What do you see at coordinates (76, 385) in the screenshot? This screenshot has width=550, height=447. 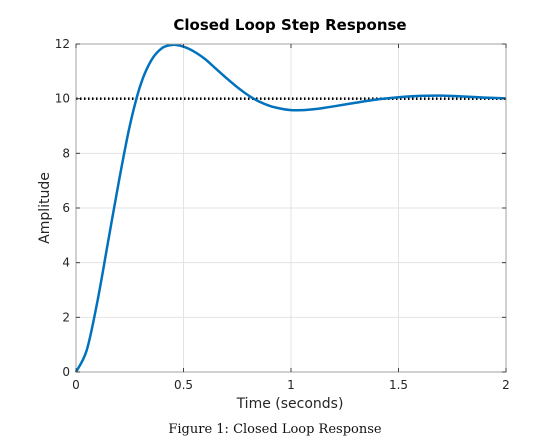 I see `x-tick-label: 0` at bounding box center [76, 385].